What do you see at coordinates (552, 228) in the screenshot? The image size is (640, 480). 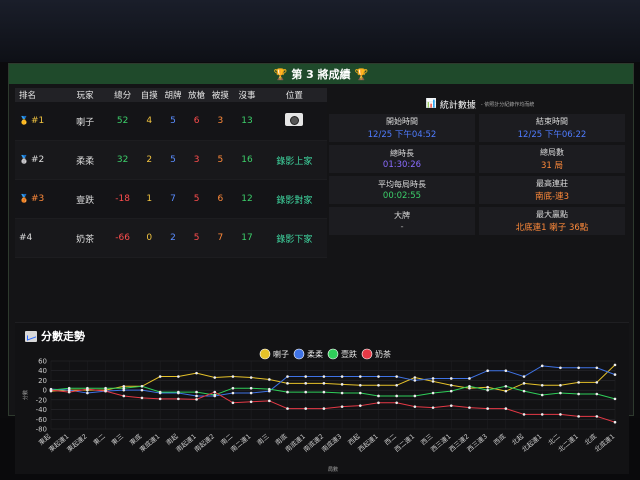 I see `stat-value: 北底連1 喇子 36點` at bounding box center [552, 228].